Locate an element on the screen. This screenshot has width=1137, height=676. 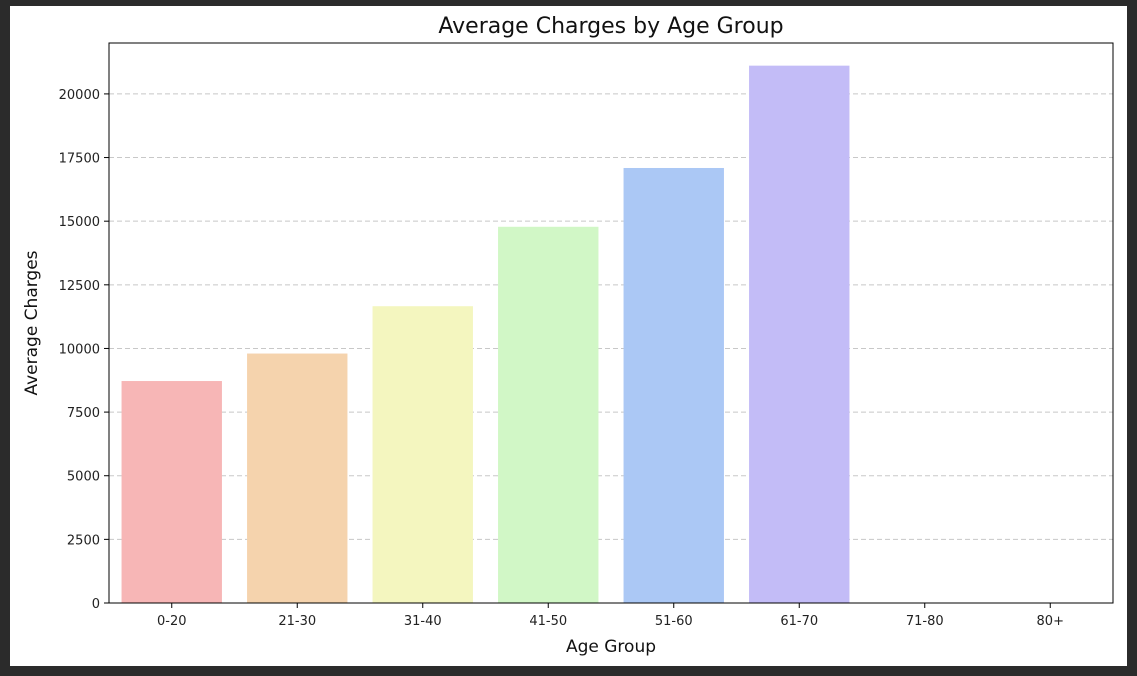
y-tick-label: 20000 is located at coordinates (79, 95).